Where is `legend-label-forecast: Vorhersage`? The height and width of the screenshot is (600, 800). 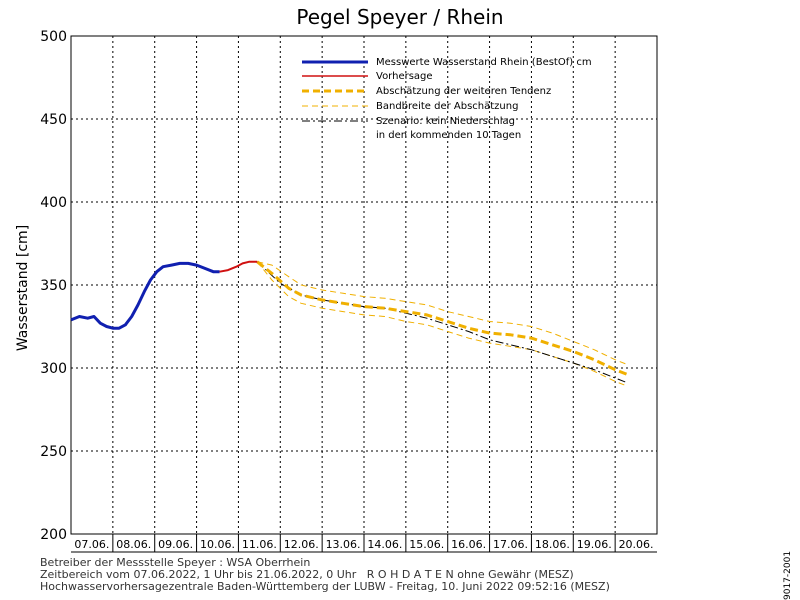 legend-label-forecast: Vorhersage is located at coordinates (404, 76).